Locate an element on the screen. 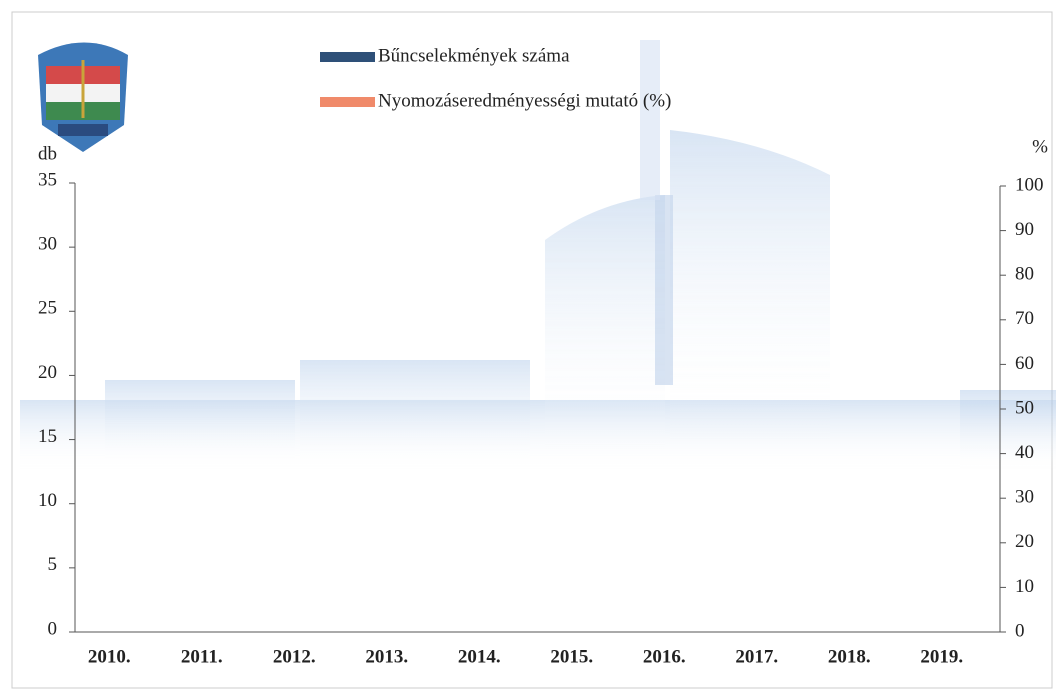 This screenshot has height=690, width=1056. y2-tick-label: 100 is located at coordinates (1029, 184).